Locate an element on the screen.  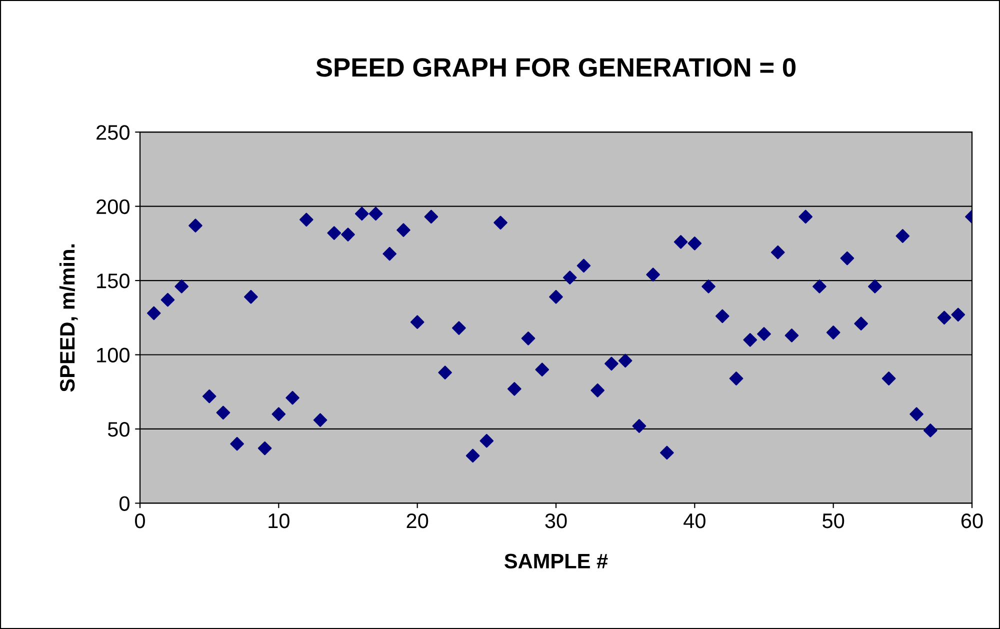
y-tick-label: 200 is located at coordinates (113, 206).